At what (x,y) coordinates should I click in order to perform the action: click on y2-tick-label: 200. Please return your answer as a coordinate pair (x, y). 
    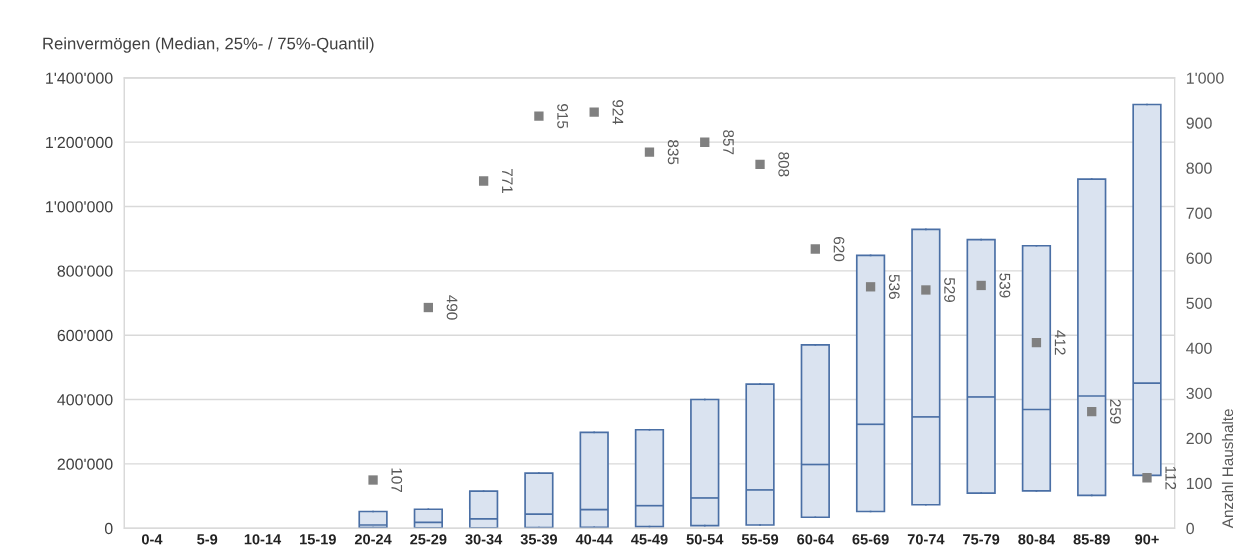
    Looking at the image, I should click on (1199, 438).